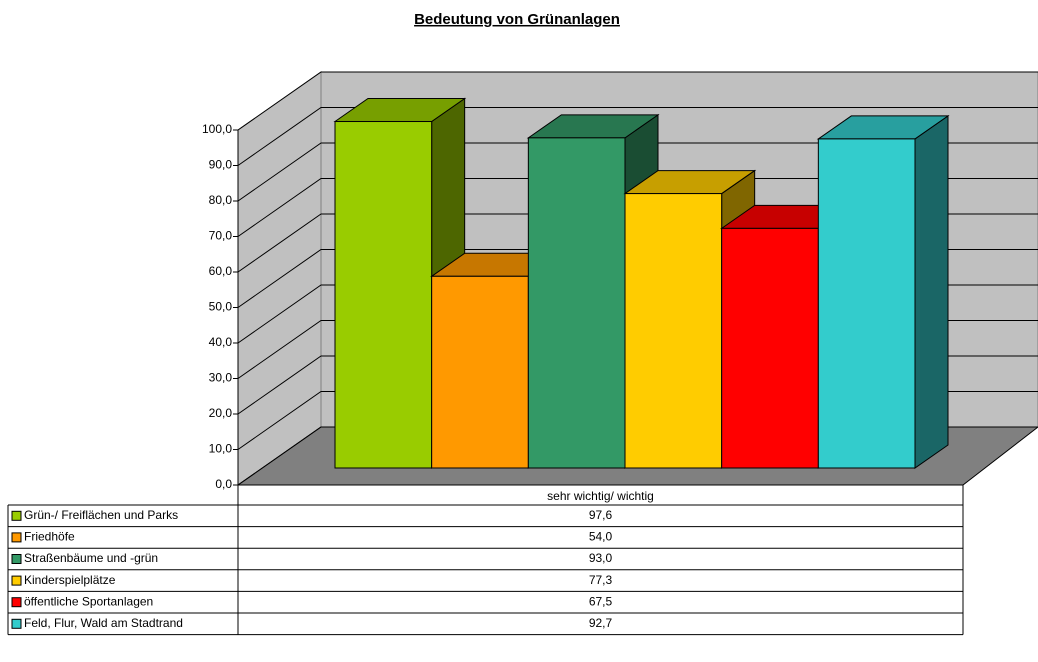 Image resolution: width=1038 pixels, height=662 pixels. I want to click on y-tick-label: 60,0, so click(221, 271).